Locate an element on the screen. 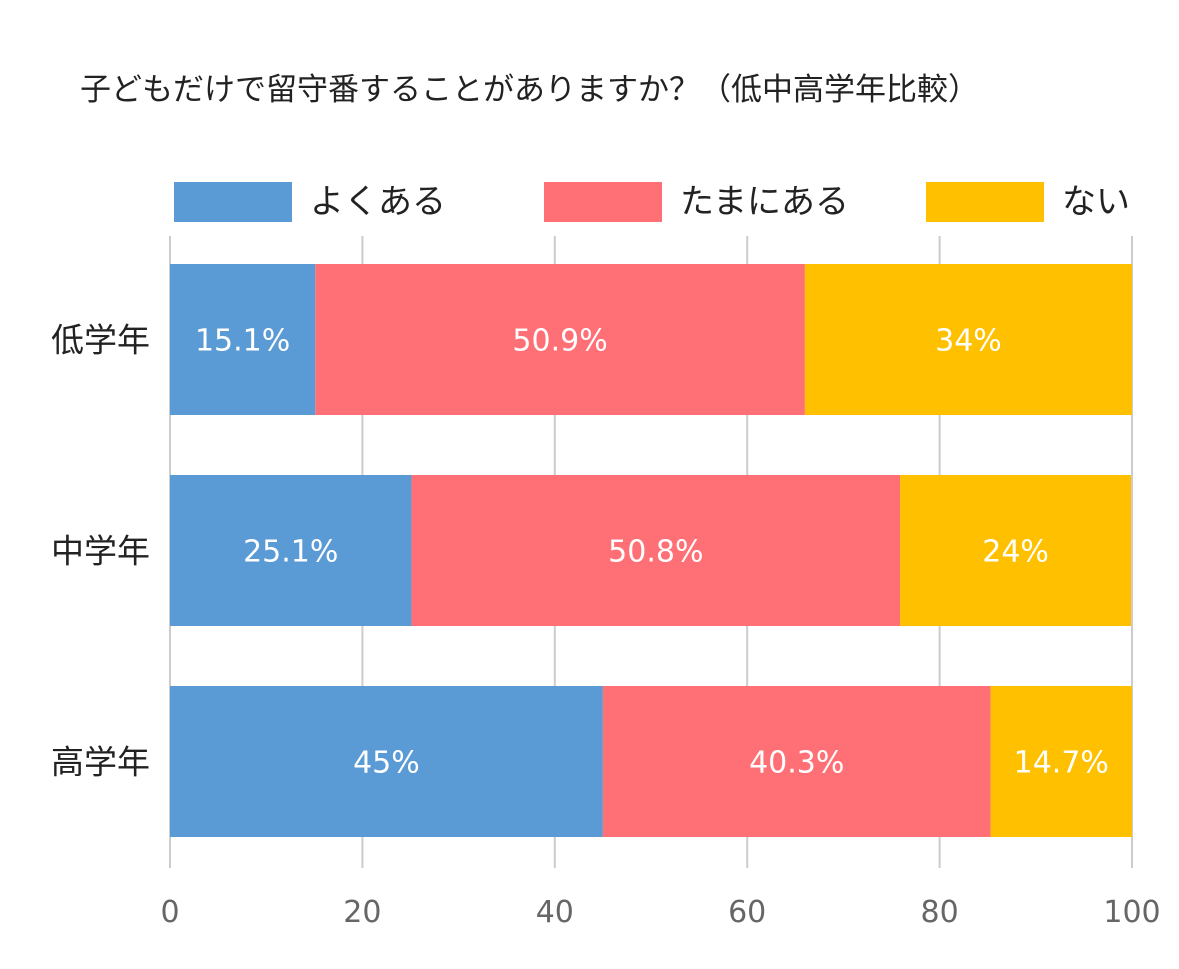 This screenshot has width=1179, height=969. x-tick-label: 60 is located at coordinates (747, 912).